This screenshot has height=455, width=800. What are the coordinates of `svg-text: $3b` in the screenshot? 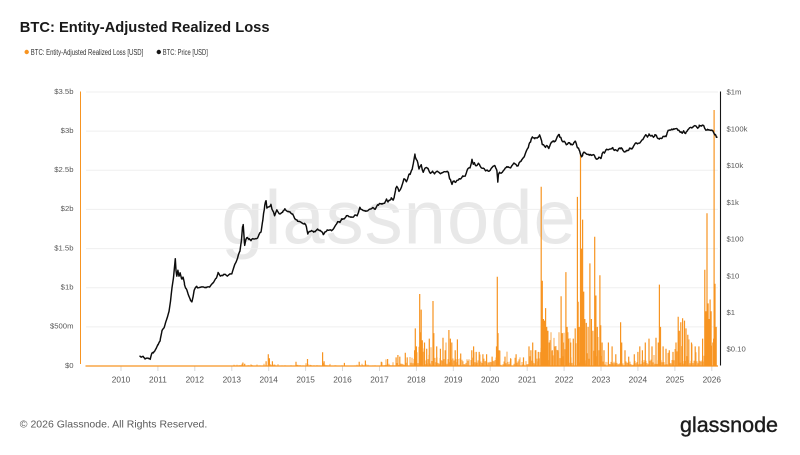 It's located at (67, 130).